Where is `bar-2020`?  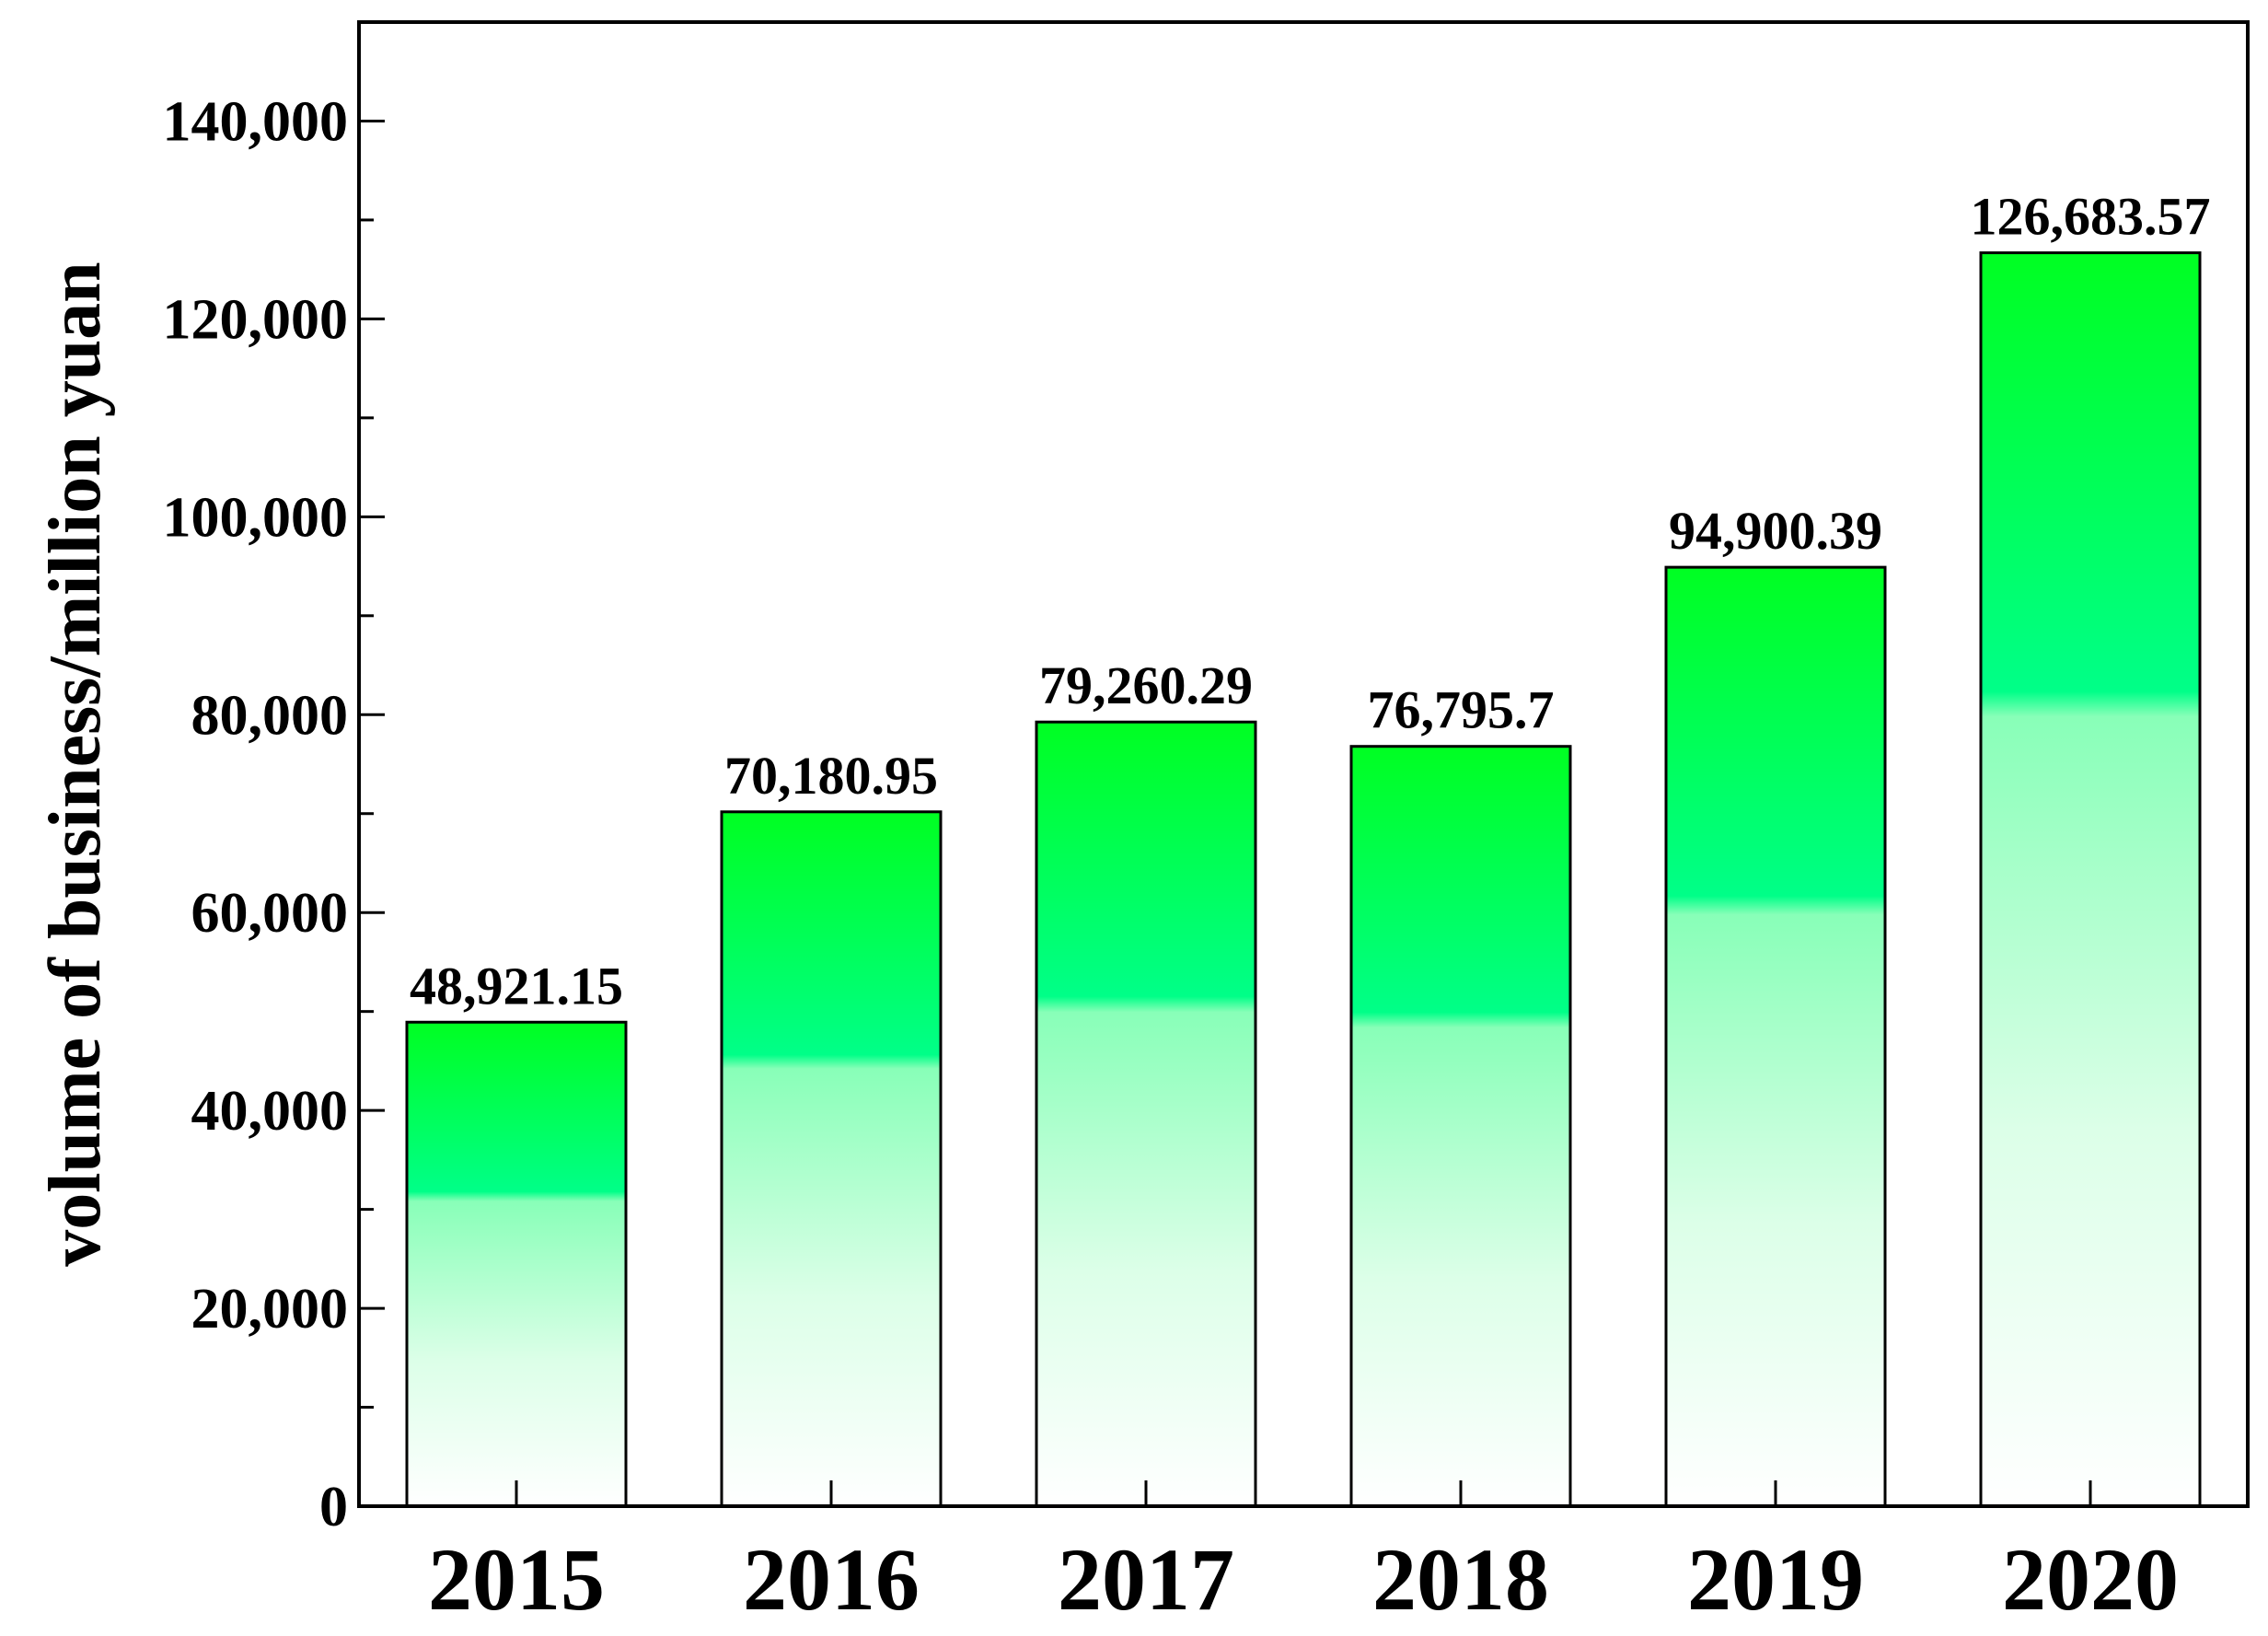
bar-2020 is located at coordinates (2090, 879).